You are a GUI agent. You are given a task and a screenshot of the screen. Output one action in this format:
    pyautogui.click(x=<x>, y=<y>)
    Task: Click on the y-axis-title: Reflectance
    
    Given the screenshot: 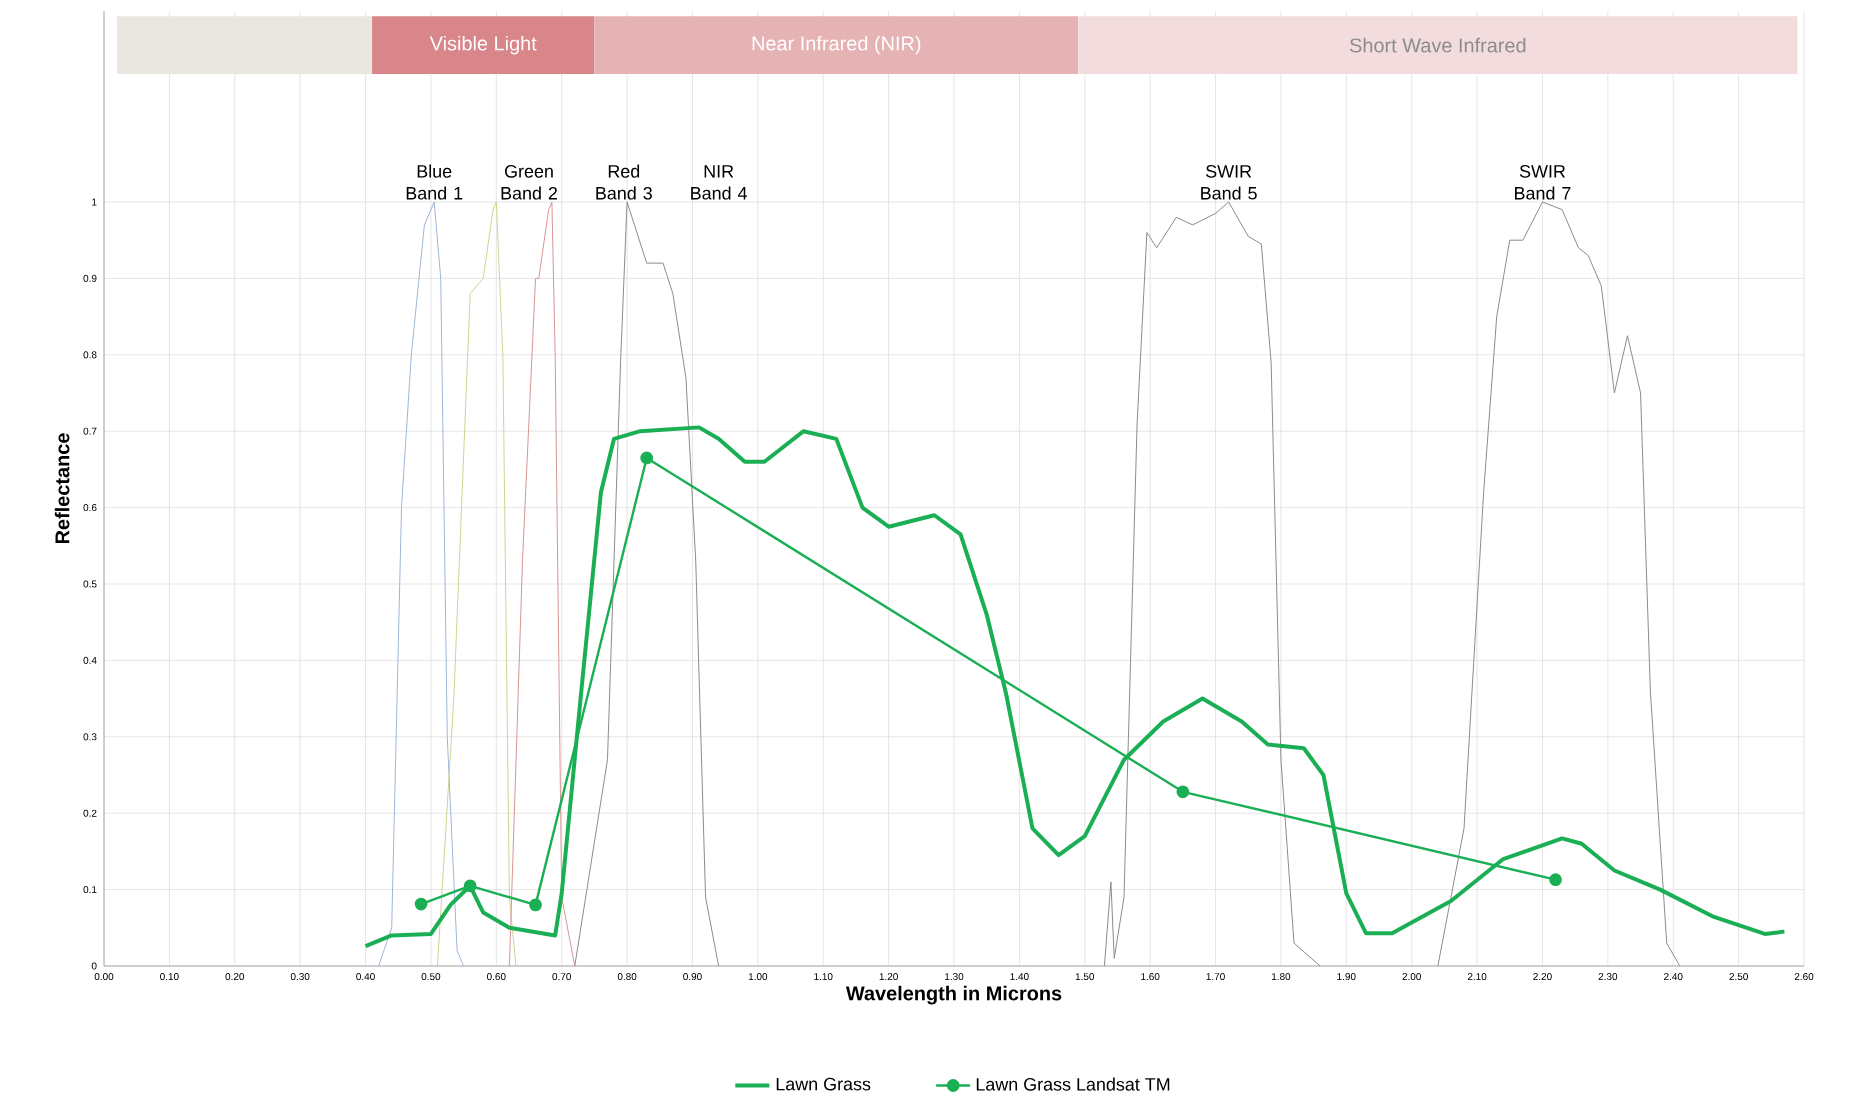 What is the action you would take?
    pyautogui.click(x=62, y=488)
    